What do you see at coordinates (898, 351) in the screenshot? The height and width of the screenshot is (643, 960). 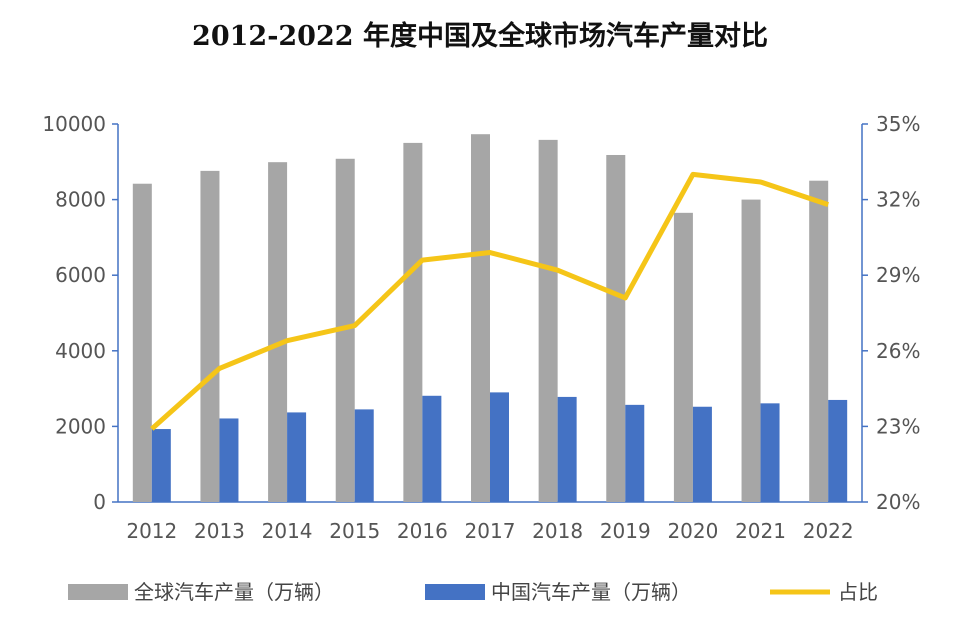 I see `right-tick-label: 26%` at bounding box center [898, 351].